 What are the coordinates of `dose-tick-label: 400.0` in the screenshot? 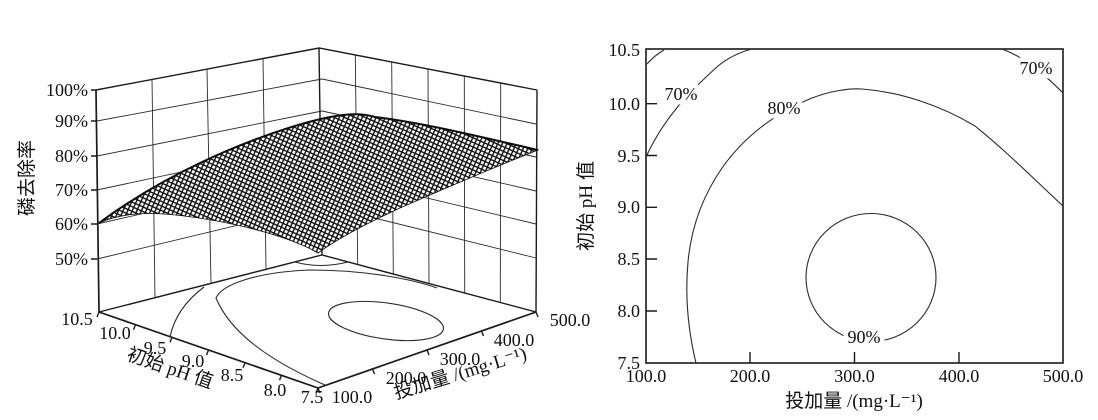 It's located at (514, 340).